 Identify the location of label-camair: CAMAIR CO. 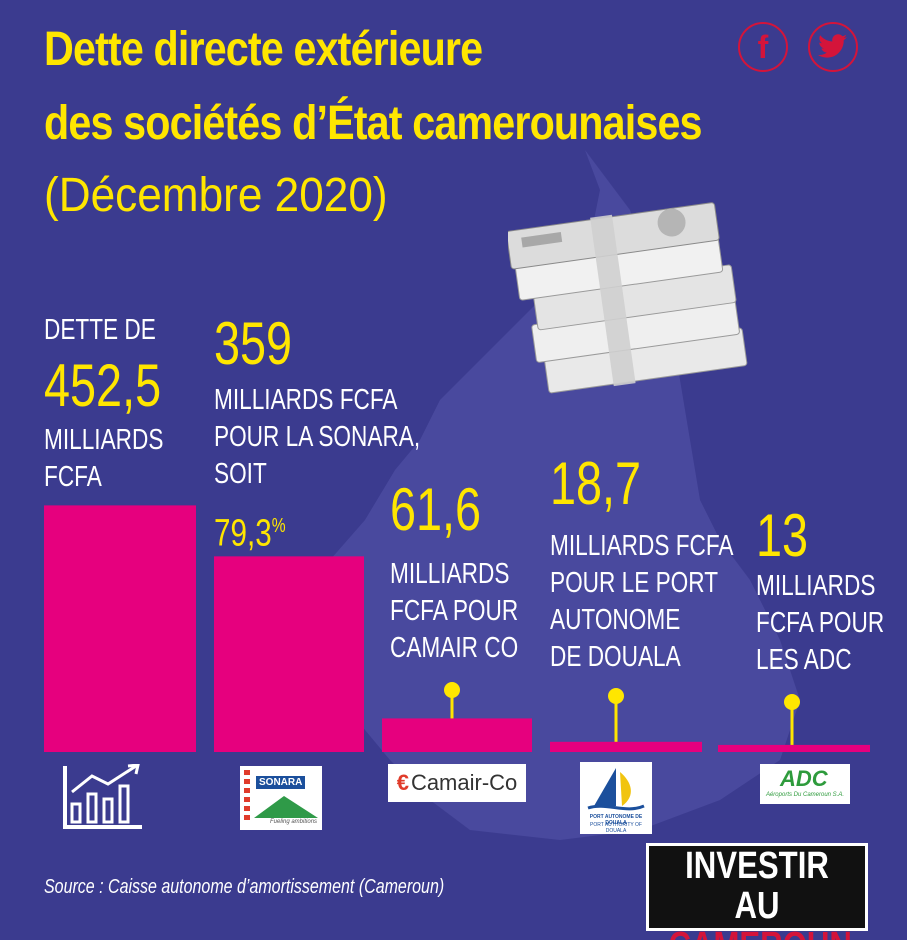
(454, 648).